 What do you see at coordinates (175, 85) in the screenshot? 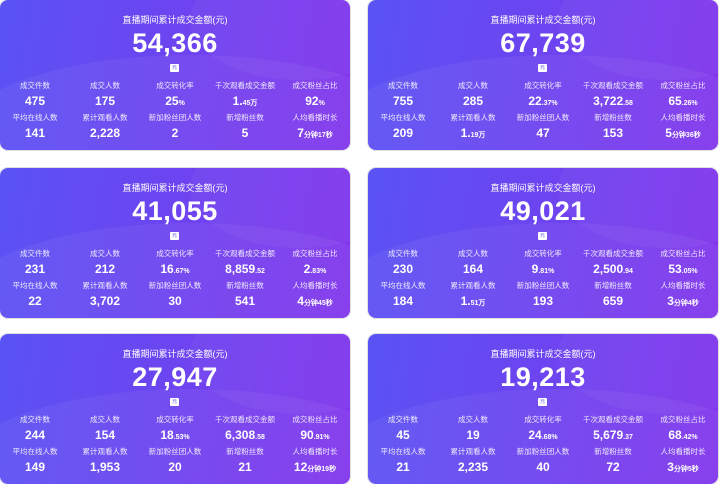
I see `stat-label: 成交转化率` at bounding box center [175, 85].